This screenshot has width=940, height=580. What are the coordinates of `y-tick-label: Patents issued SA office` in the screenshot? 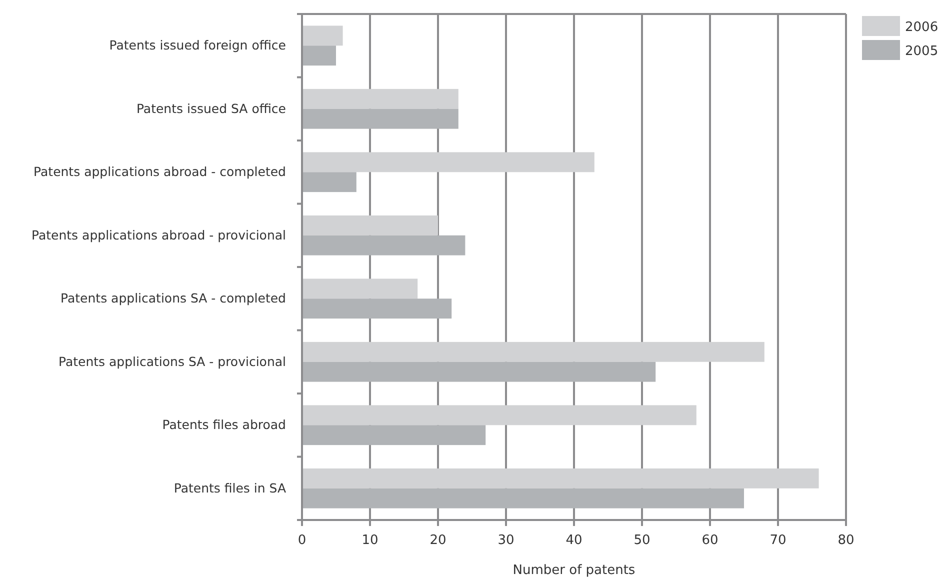 It's located at (211, 108).